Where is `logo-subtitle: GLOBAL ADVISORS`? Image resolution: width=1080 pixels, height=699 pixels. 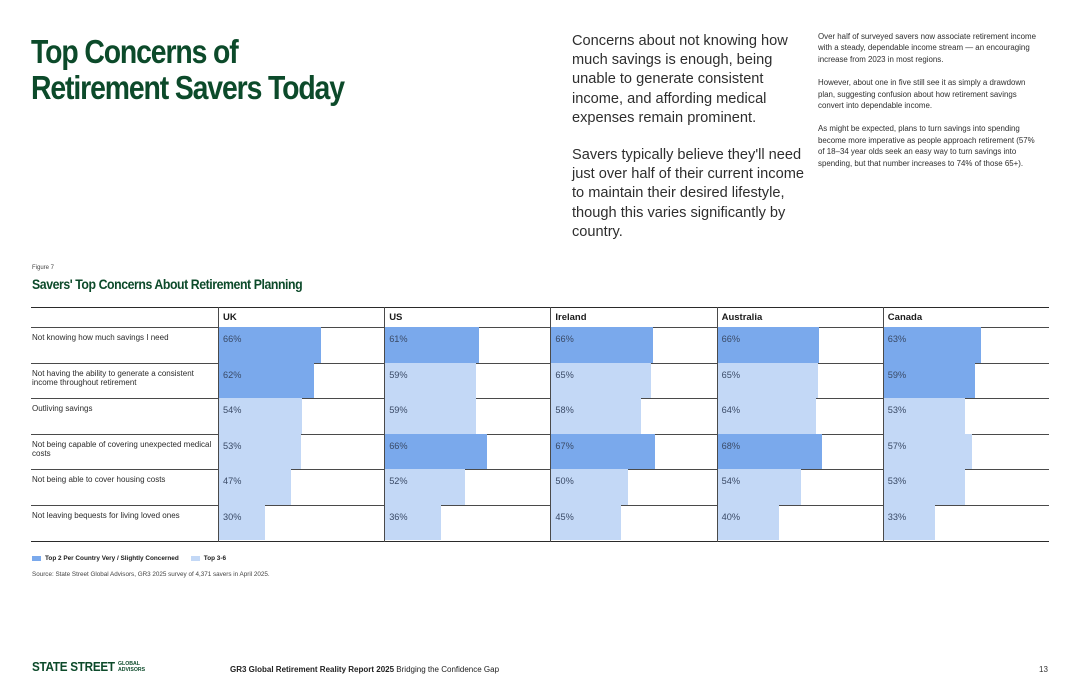 logo-subtitle: GLOBAL ADVISORS is located at coordinates (131, 667).